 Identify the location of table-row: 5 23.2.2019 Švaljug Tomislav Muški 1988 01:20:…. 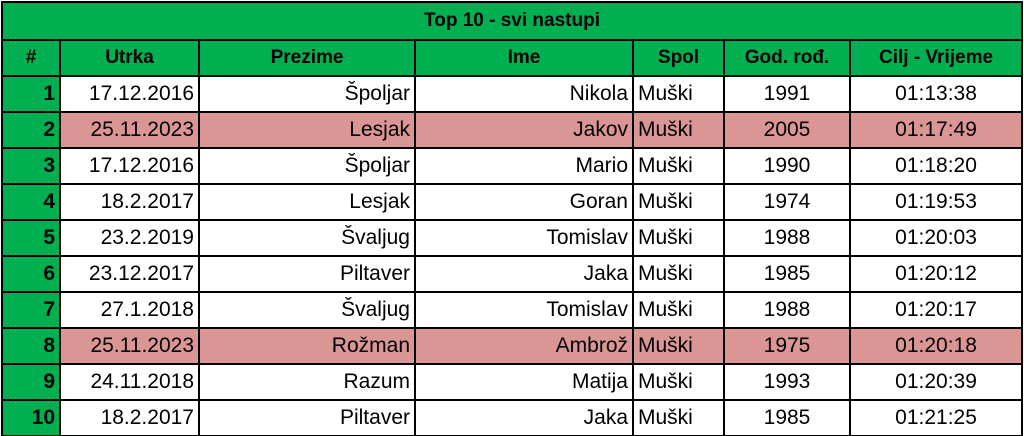
(512, 238).